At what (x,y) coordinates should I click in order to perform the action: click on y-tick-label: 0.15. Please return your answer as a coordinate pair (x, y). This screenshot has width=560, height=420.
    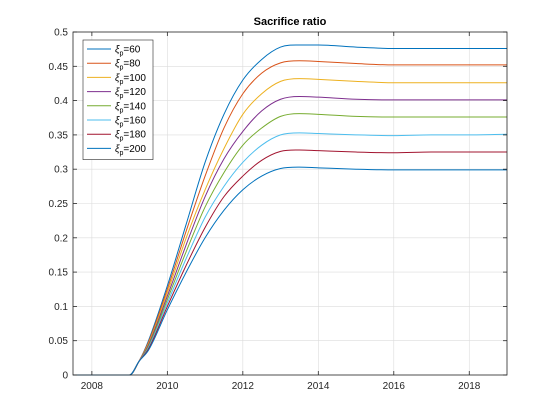
    Looking at the image, I should click on (59, 273).